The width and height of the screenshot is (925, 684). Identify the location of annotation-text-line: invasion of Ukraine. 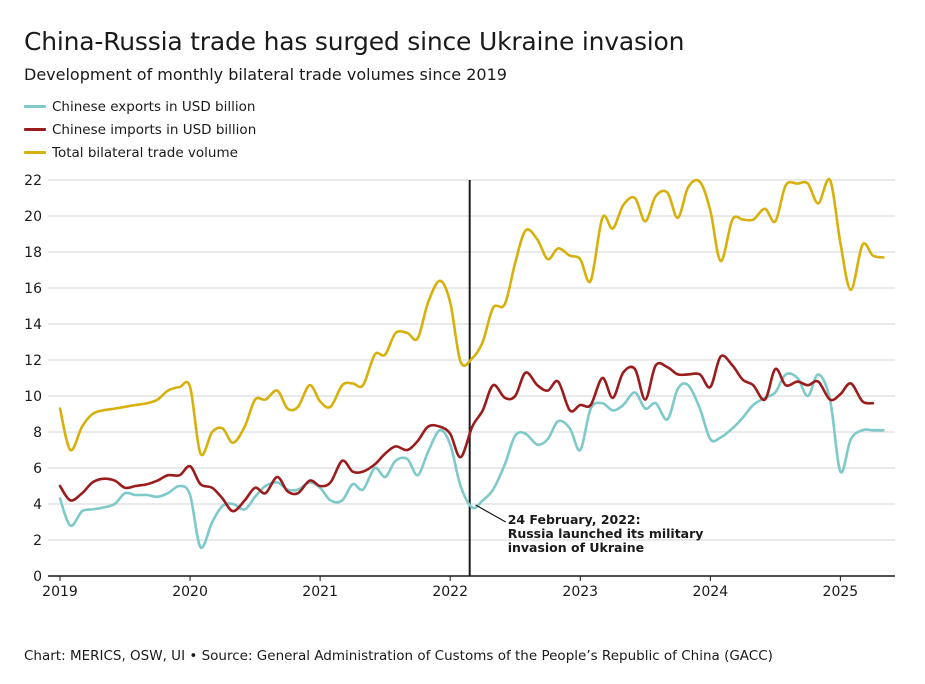
(576, 547).